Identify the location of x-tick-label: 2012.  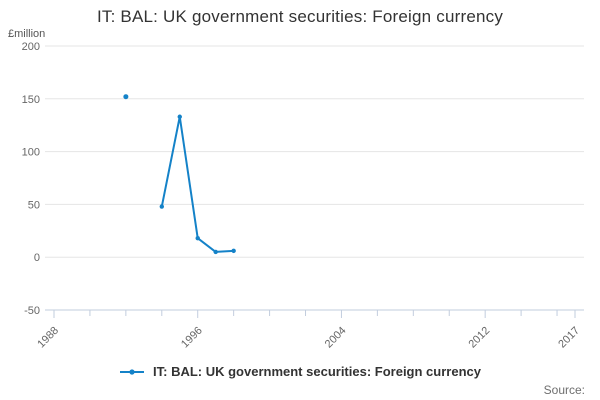
(479, 338).